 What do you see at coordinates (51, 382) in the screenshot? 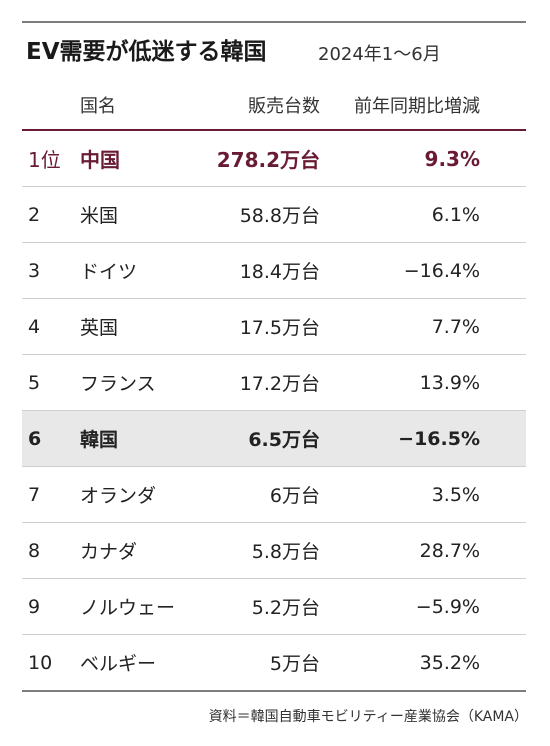
I see `rank-cell: 5` at bounding box center [51, 382].